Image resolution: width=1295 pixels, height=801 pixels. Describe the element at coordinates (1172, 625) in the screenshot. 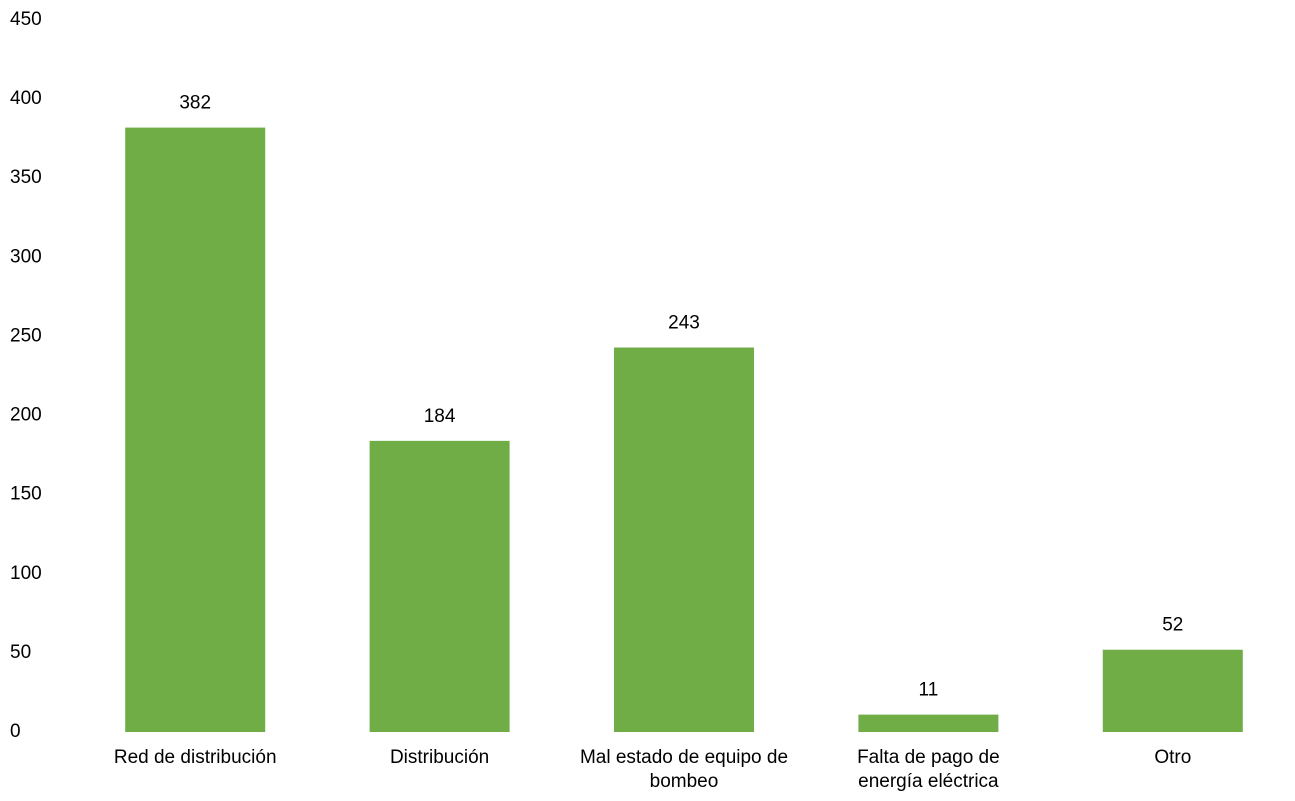

I see `data-label: 52` at that location.